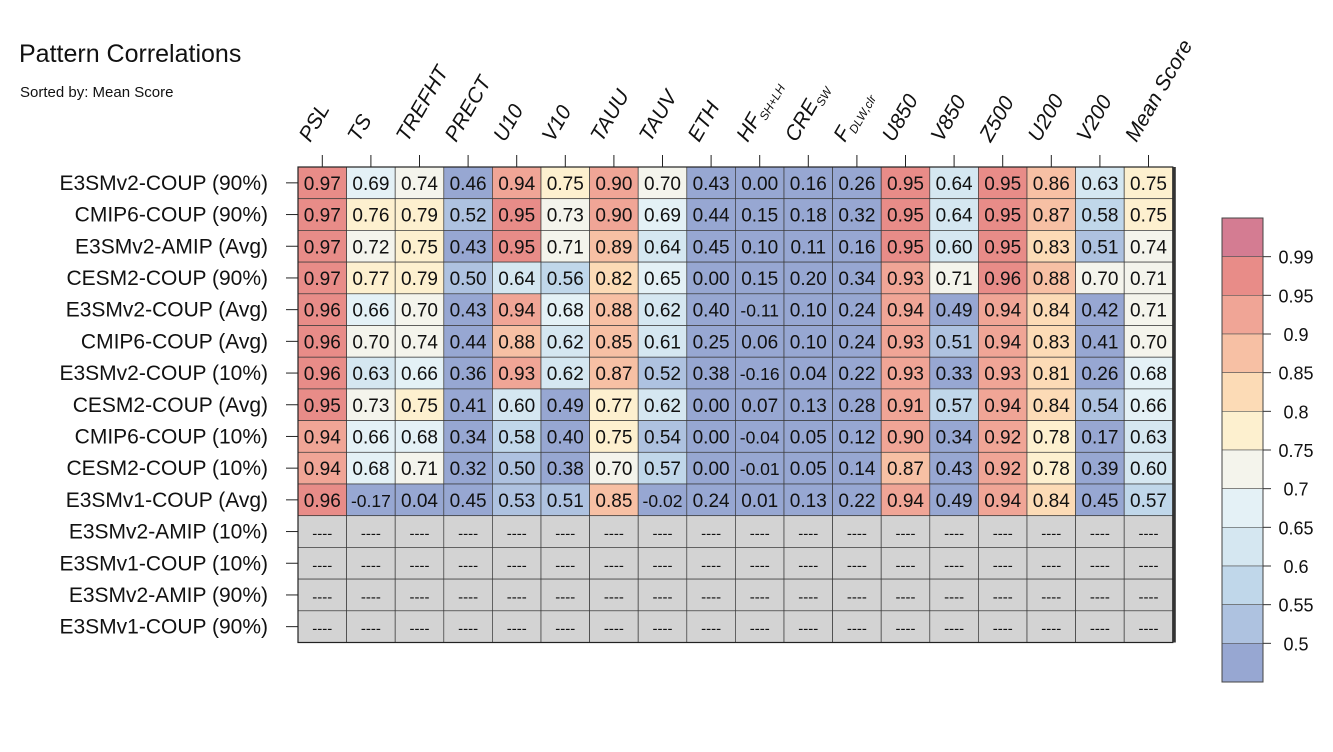  I want to click on cell-value-label: 0.49, so click(954, 311).